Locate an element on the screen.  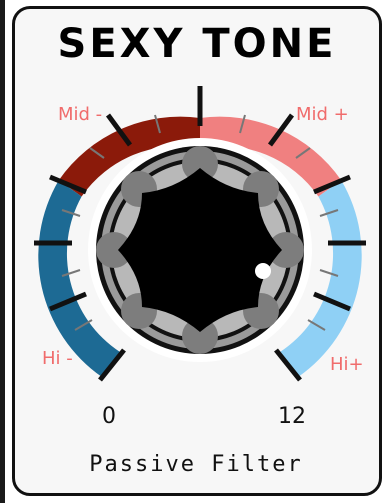
arc-hi-plus is located at coordinates (321, 278).